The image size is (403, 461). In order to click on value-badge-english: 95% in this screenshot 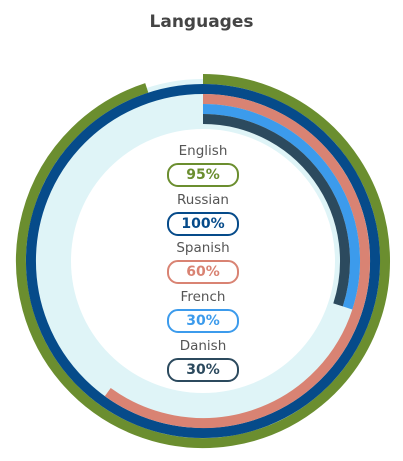, I will do `click(203, 175)`.